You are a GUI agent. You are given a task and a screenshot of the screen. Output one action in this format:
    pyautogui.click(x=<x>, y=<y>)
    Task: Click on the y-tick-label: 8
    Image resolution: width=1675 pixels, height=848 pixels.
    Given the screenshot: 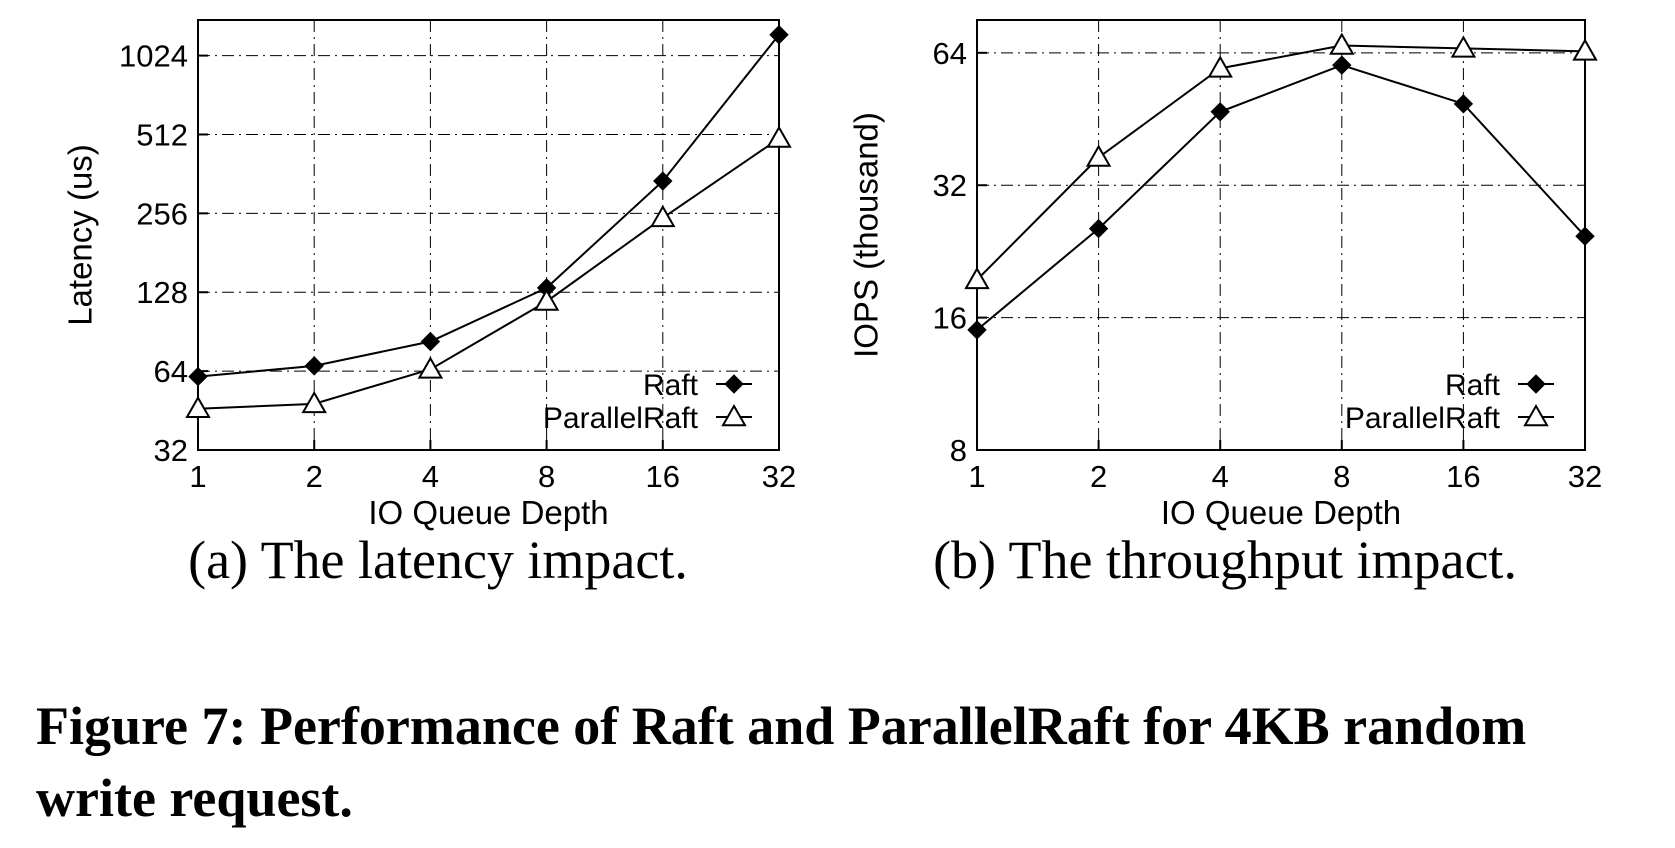 What is the action you would take?
    pyautogui.click(x=958, y=450)
    